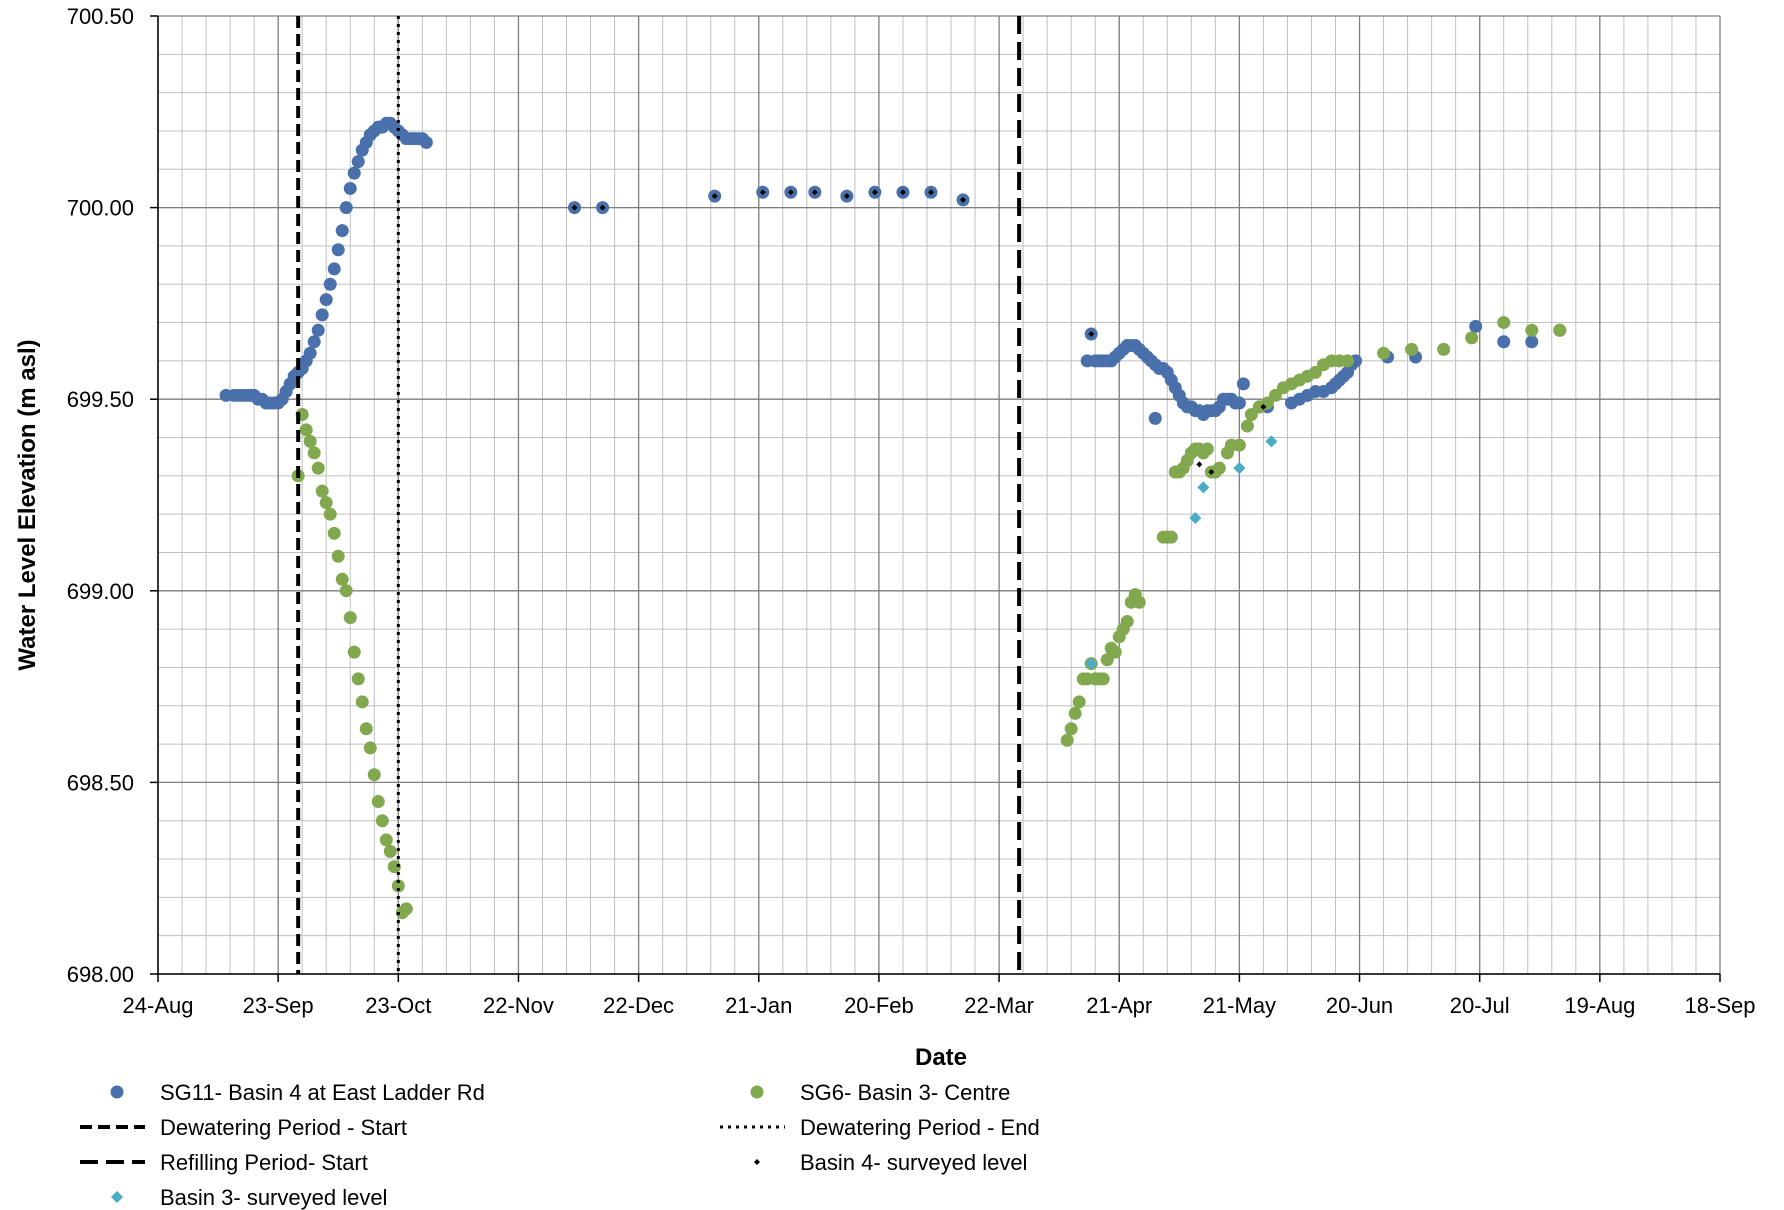  I want to click on legend-item: Basin 3- surveyed level, so click(249, 1197).